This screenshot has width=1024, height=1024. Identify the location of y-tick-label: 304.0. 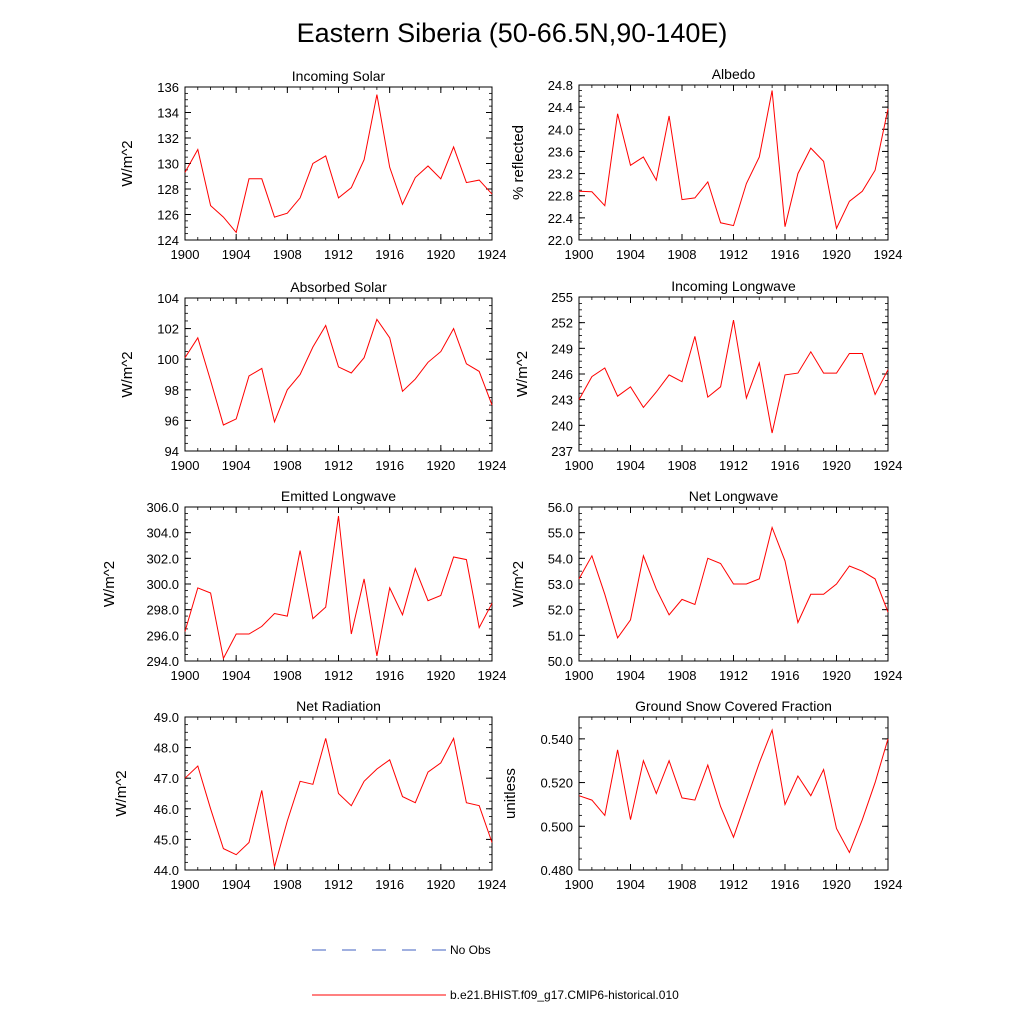
(162, 533).